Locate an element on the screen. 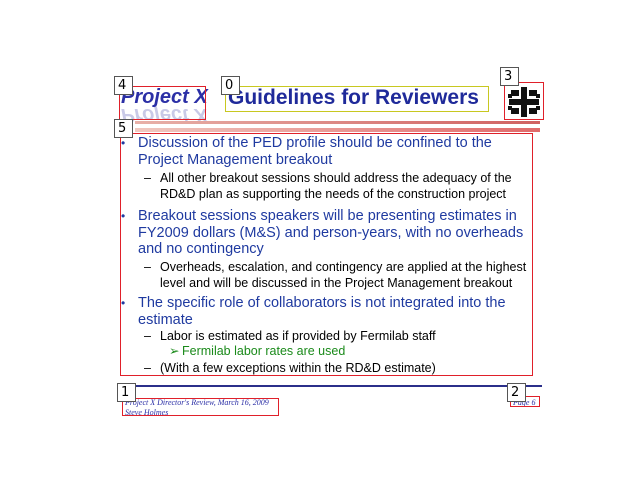 This screenshot has height=480, width=640. annotation-box-footer is located at coordinates (200, 407).